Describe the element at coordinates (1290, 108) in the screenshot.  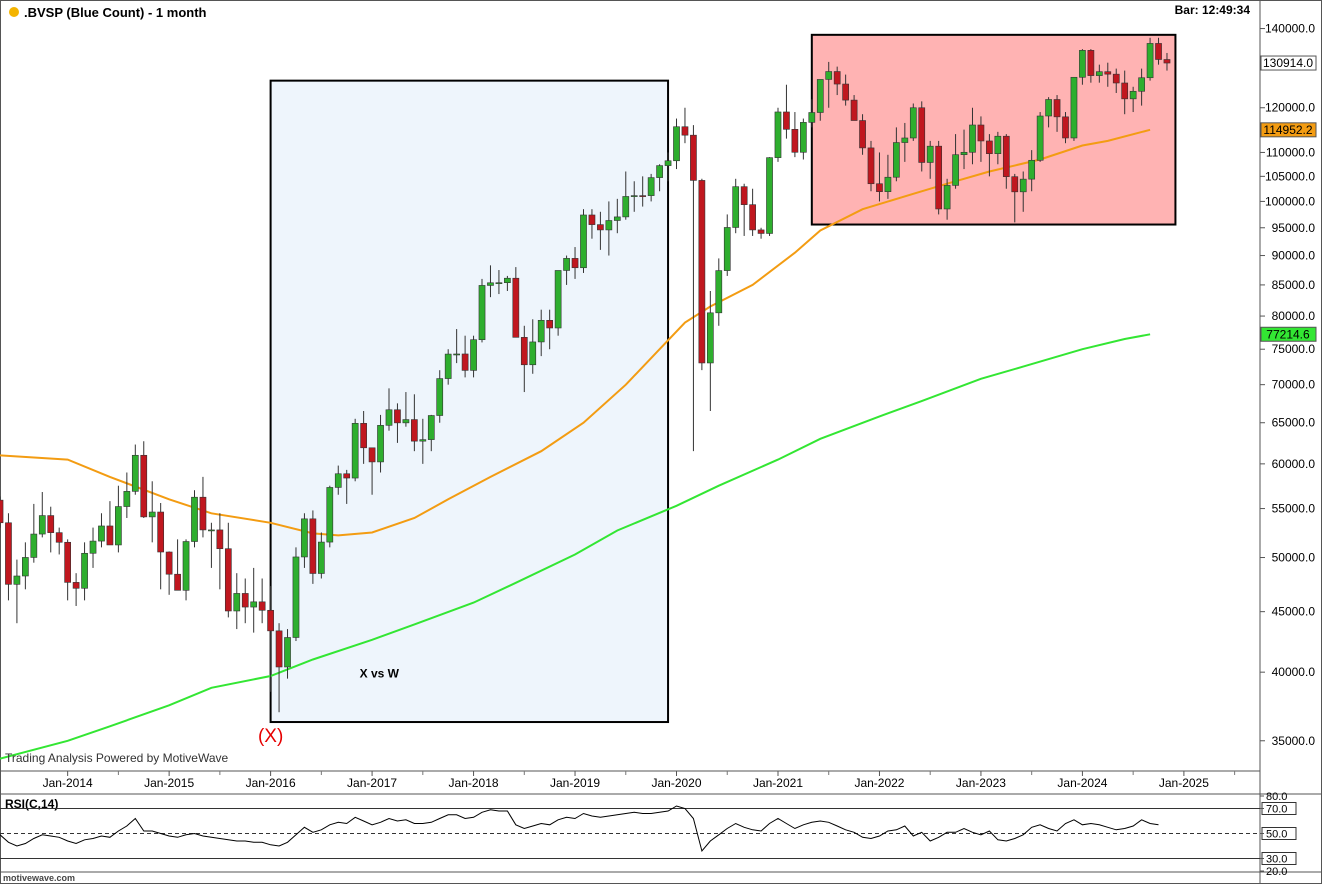
I see `price-tick-label: 120000.0` at that location.